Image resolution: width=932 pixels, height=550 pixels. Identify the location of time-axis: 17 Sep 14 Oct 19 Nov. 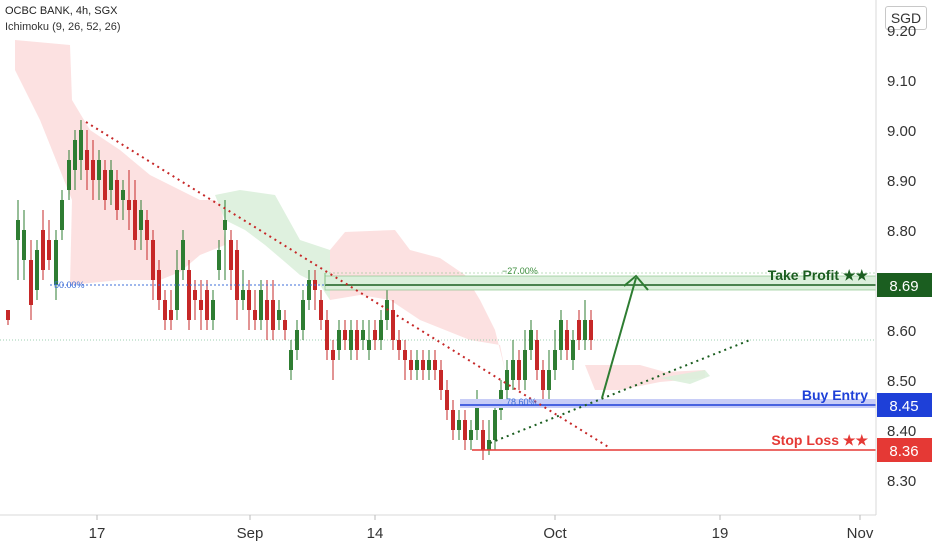
(481, 528).